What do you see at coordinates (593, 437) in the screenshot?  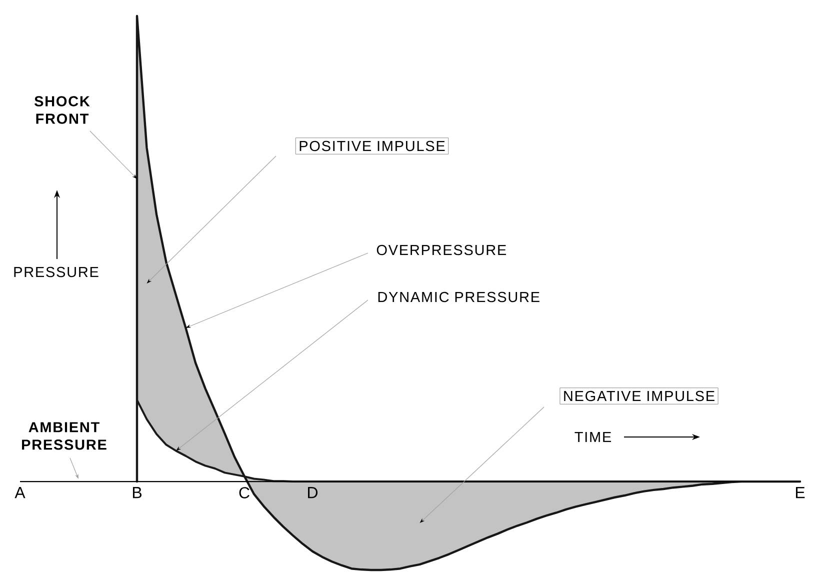 I see `x-axis-title: TIME` at bounding box center [593, 437].